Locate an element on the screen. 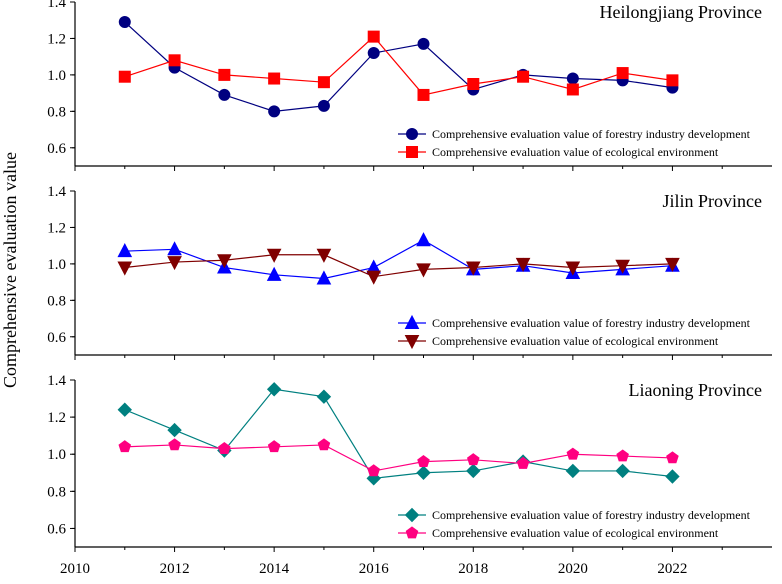  panel-1-legend-2-marker is located at coordinates (412, 152).